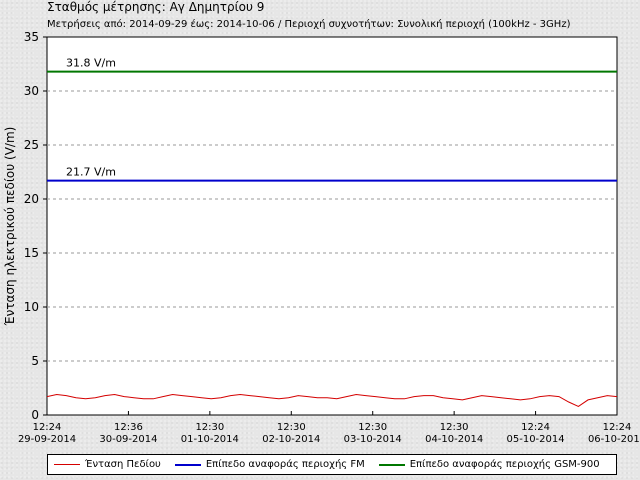 The height and width of the screenshot is (480, 640). I want to click on x-tick-date: 30-09-2014, so click(128, 439).